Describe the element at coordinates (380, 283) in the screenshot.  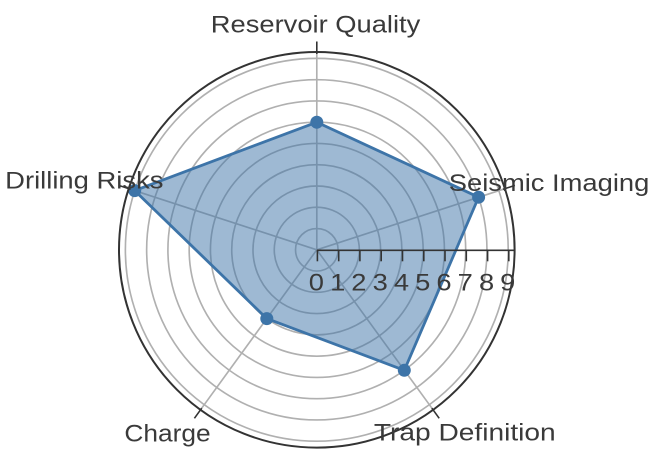
I see `svg-text: 3` at that location.